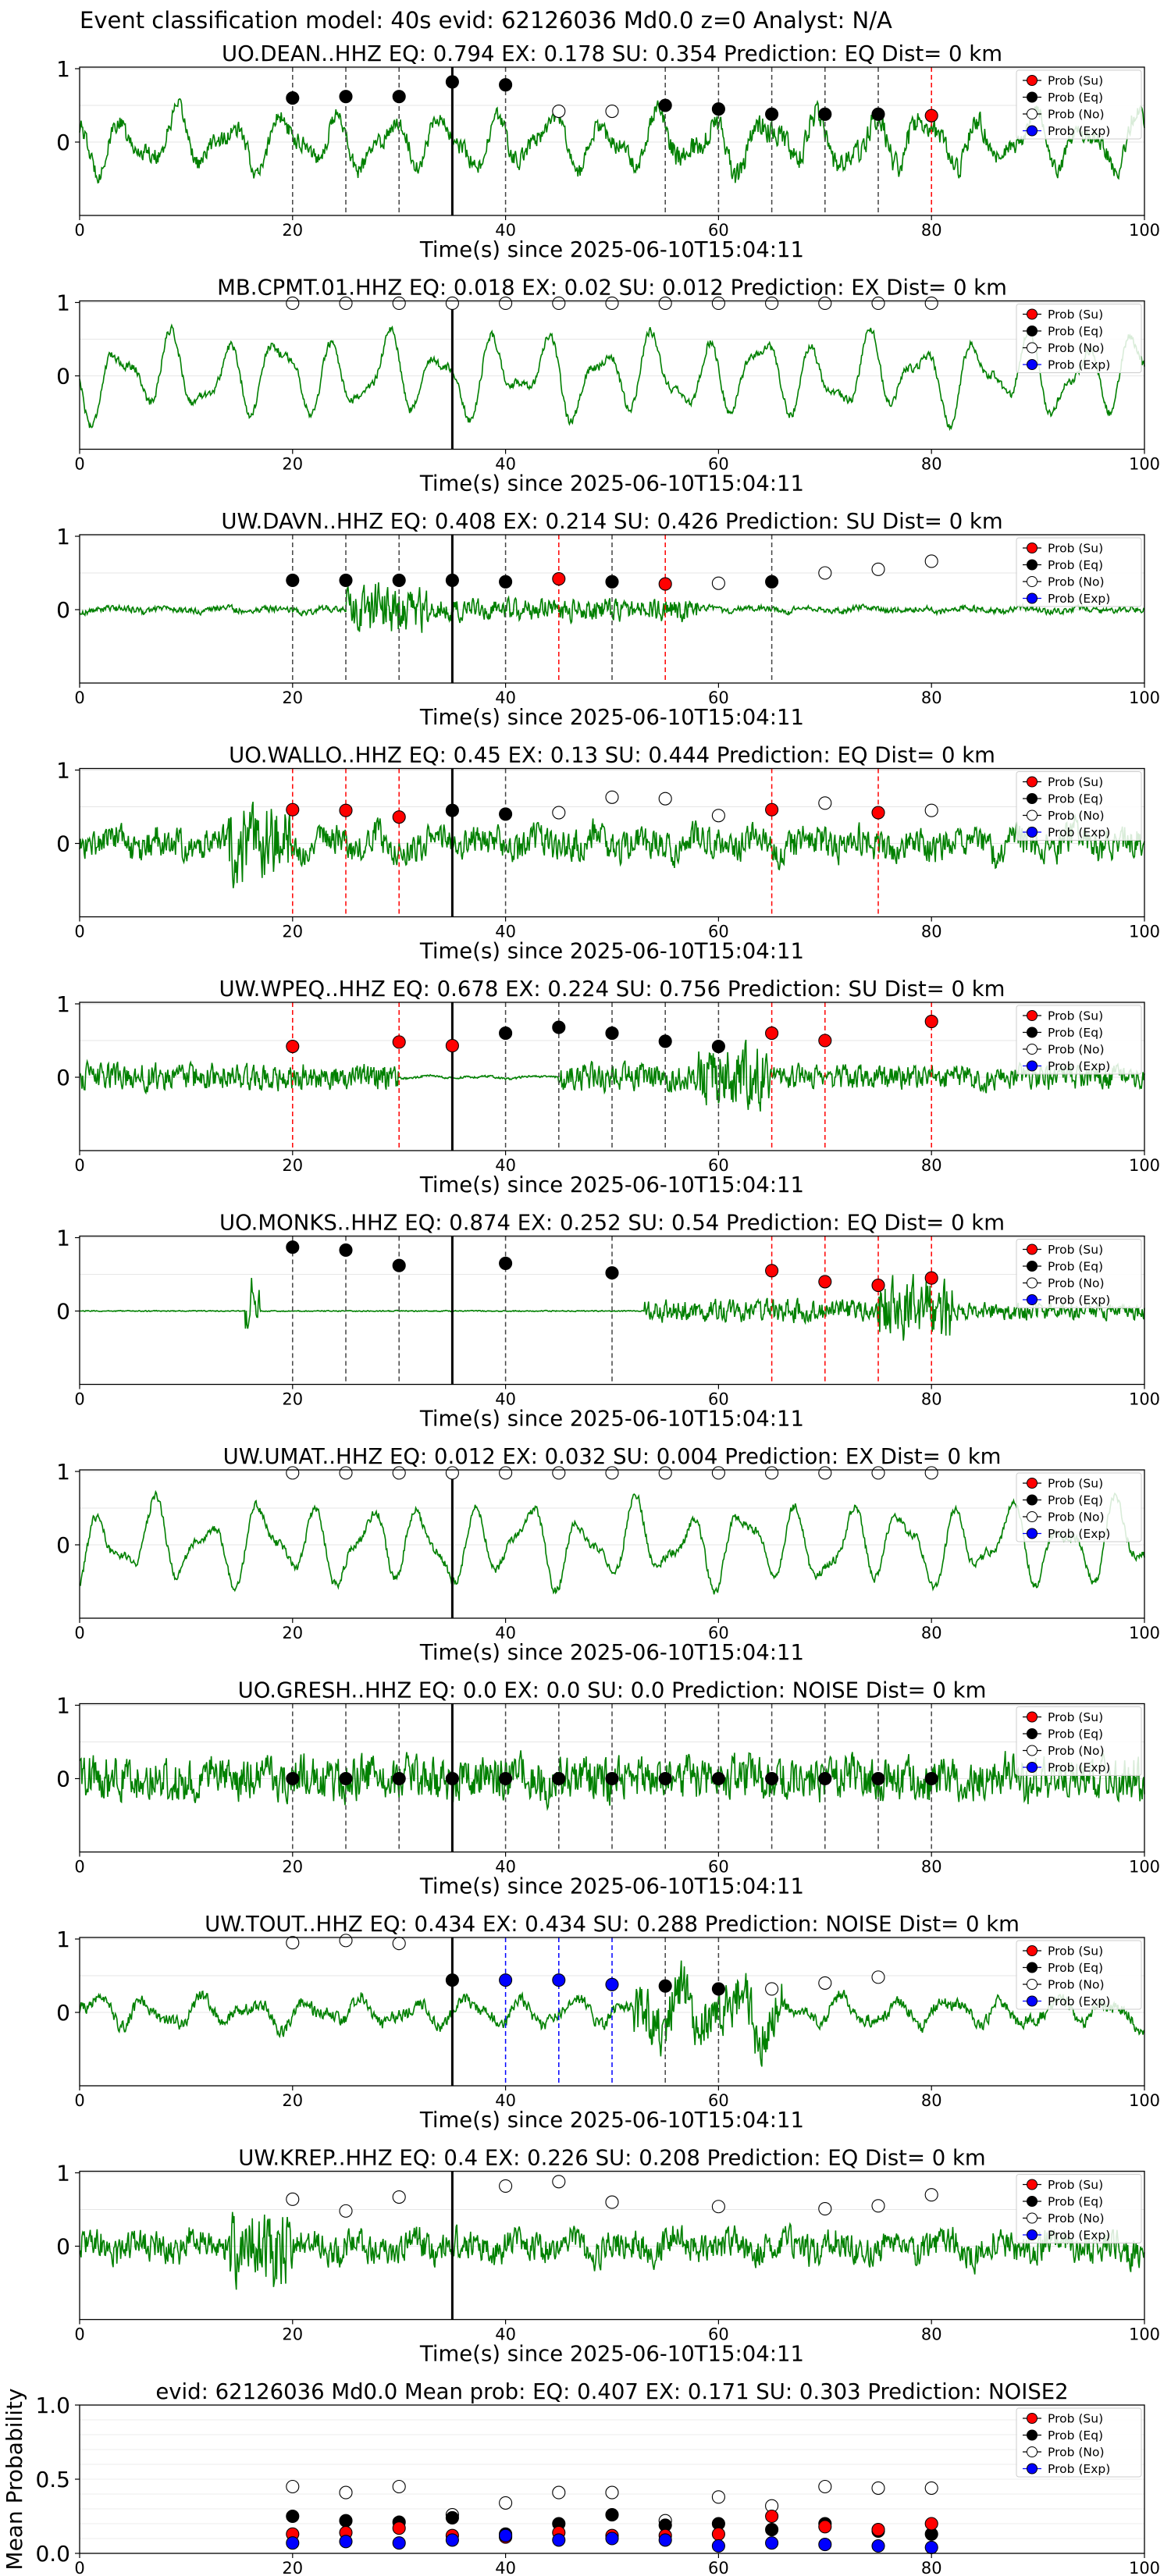 This screenshot has width=1171, height=2576. I want to click on x-tick-label-4-0: 0, so click(79, 1165).